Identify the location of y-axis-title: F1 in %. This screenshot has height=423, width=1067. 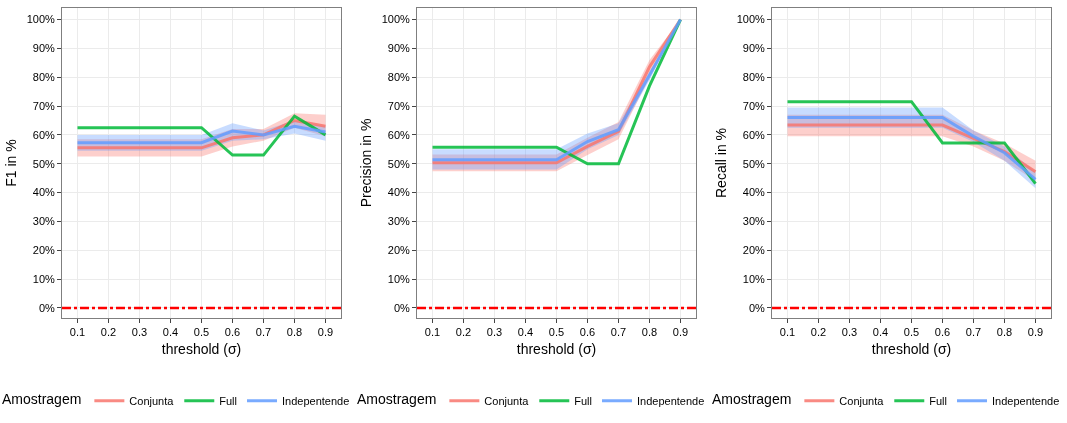
(11, 163).